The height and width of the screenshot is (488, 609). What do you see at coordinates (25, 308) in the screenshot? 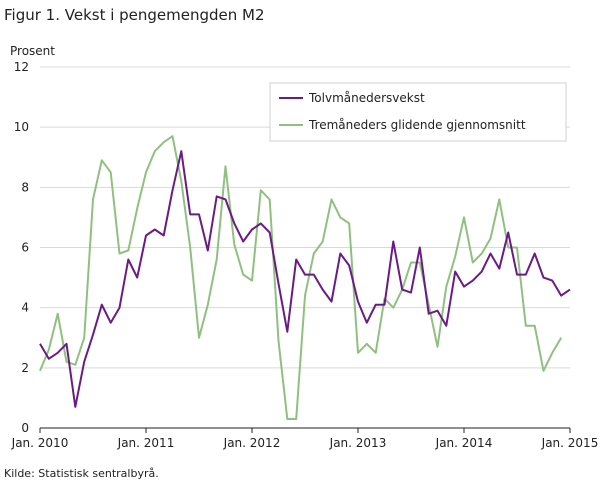
I see `y-tick-label: 4` at bounding box center [25, 308].